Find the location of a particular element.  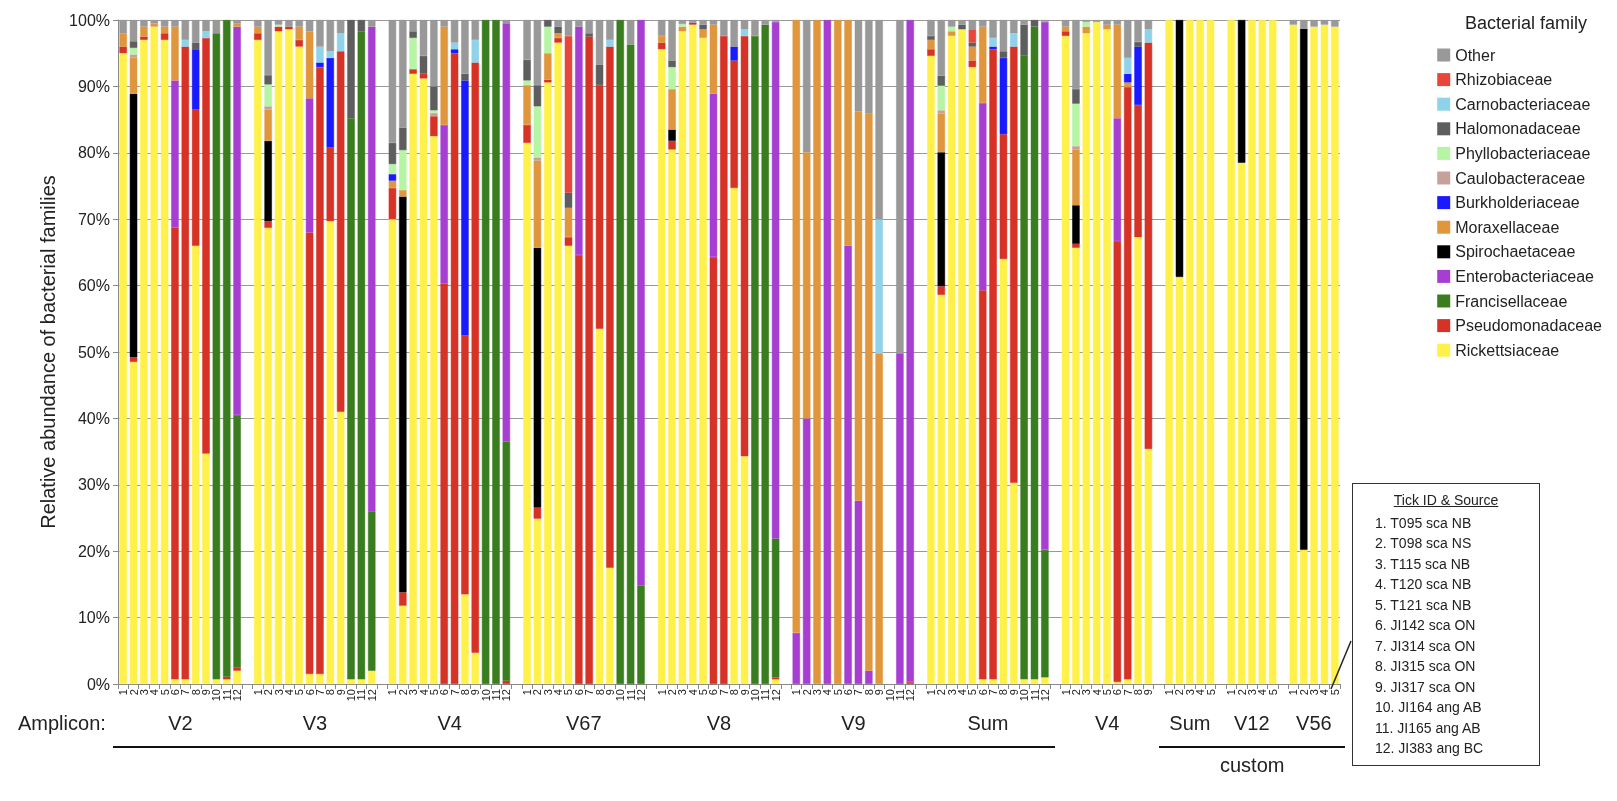

legend-label: Rickettsiaceae is located at coordinates (1507, 350).